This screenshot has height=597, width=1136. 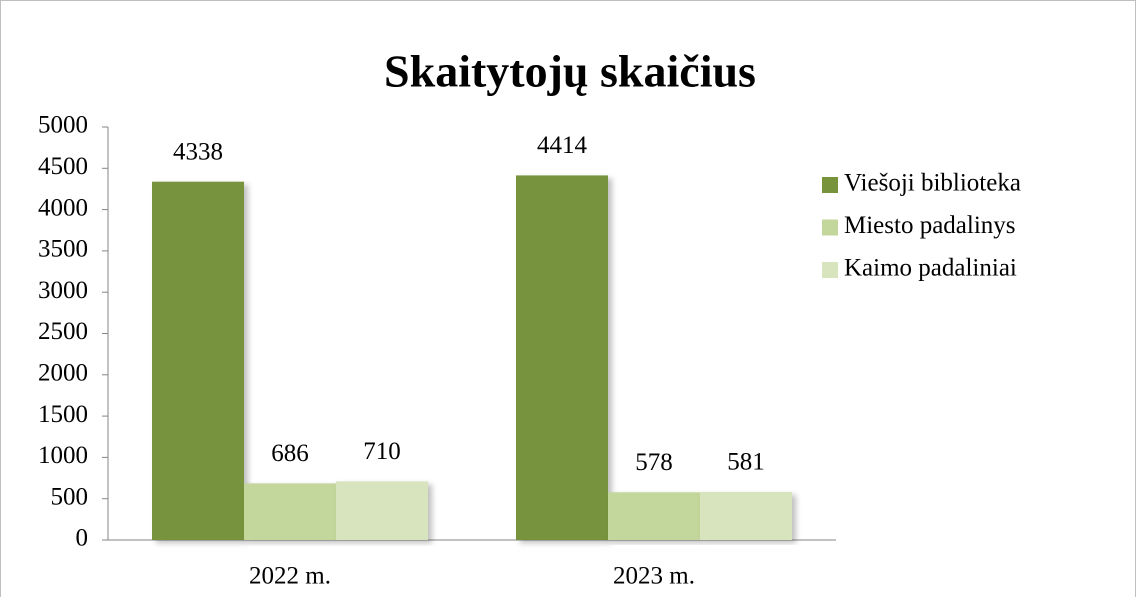 What do you see at coordinates (63, 373) in the screenshot?
I see `y-tick-label: 2000` at bounding box center [63, 373].